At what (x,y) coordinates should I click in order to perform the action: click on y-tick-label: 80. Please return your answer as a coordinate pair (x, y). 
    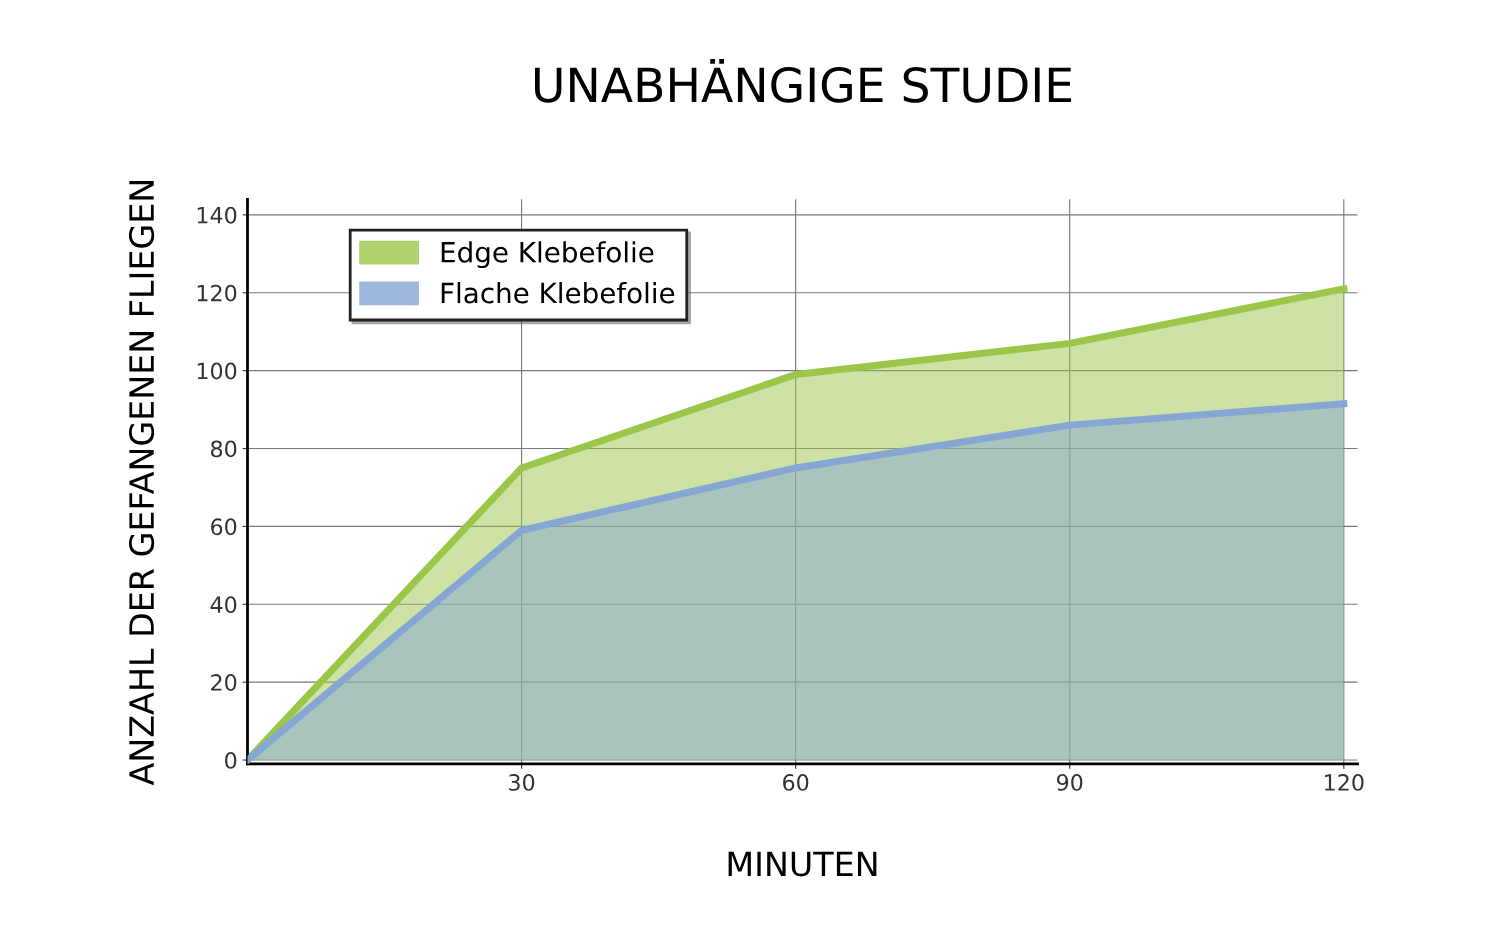
    Looking at the image, I should click on (224, 449).